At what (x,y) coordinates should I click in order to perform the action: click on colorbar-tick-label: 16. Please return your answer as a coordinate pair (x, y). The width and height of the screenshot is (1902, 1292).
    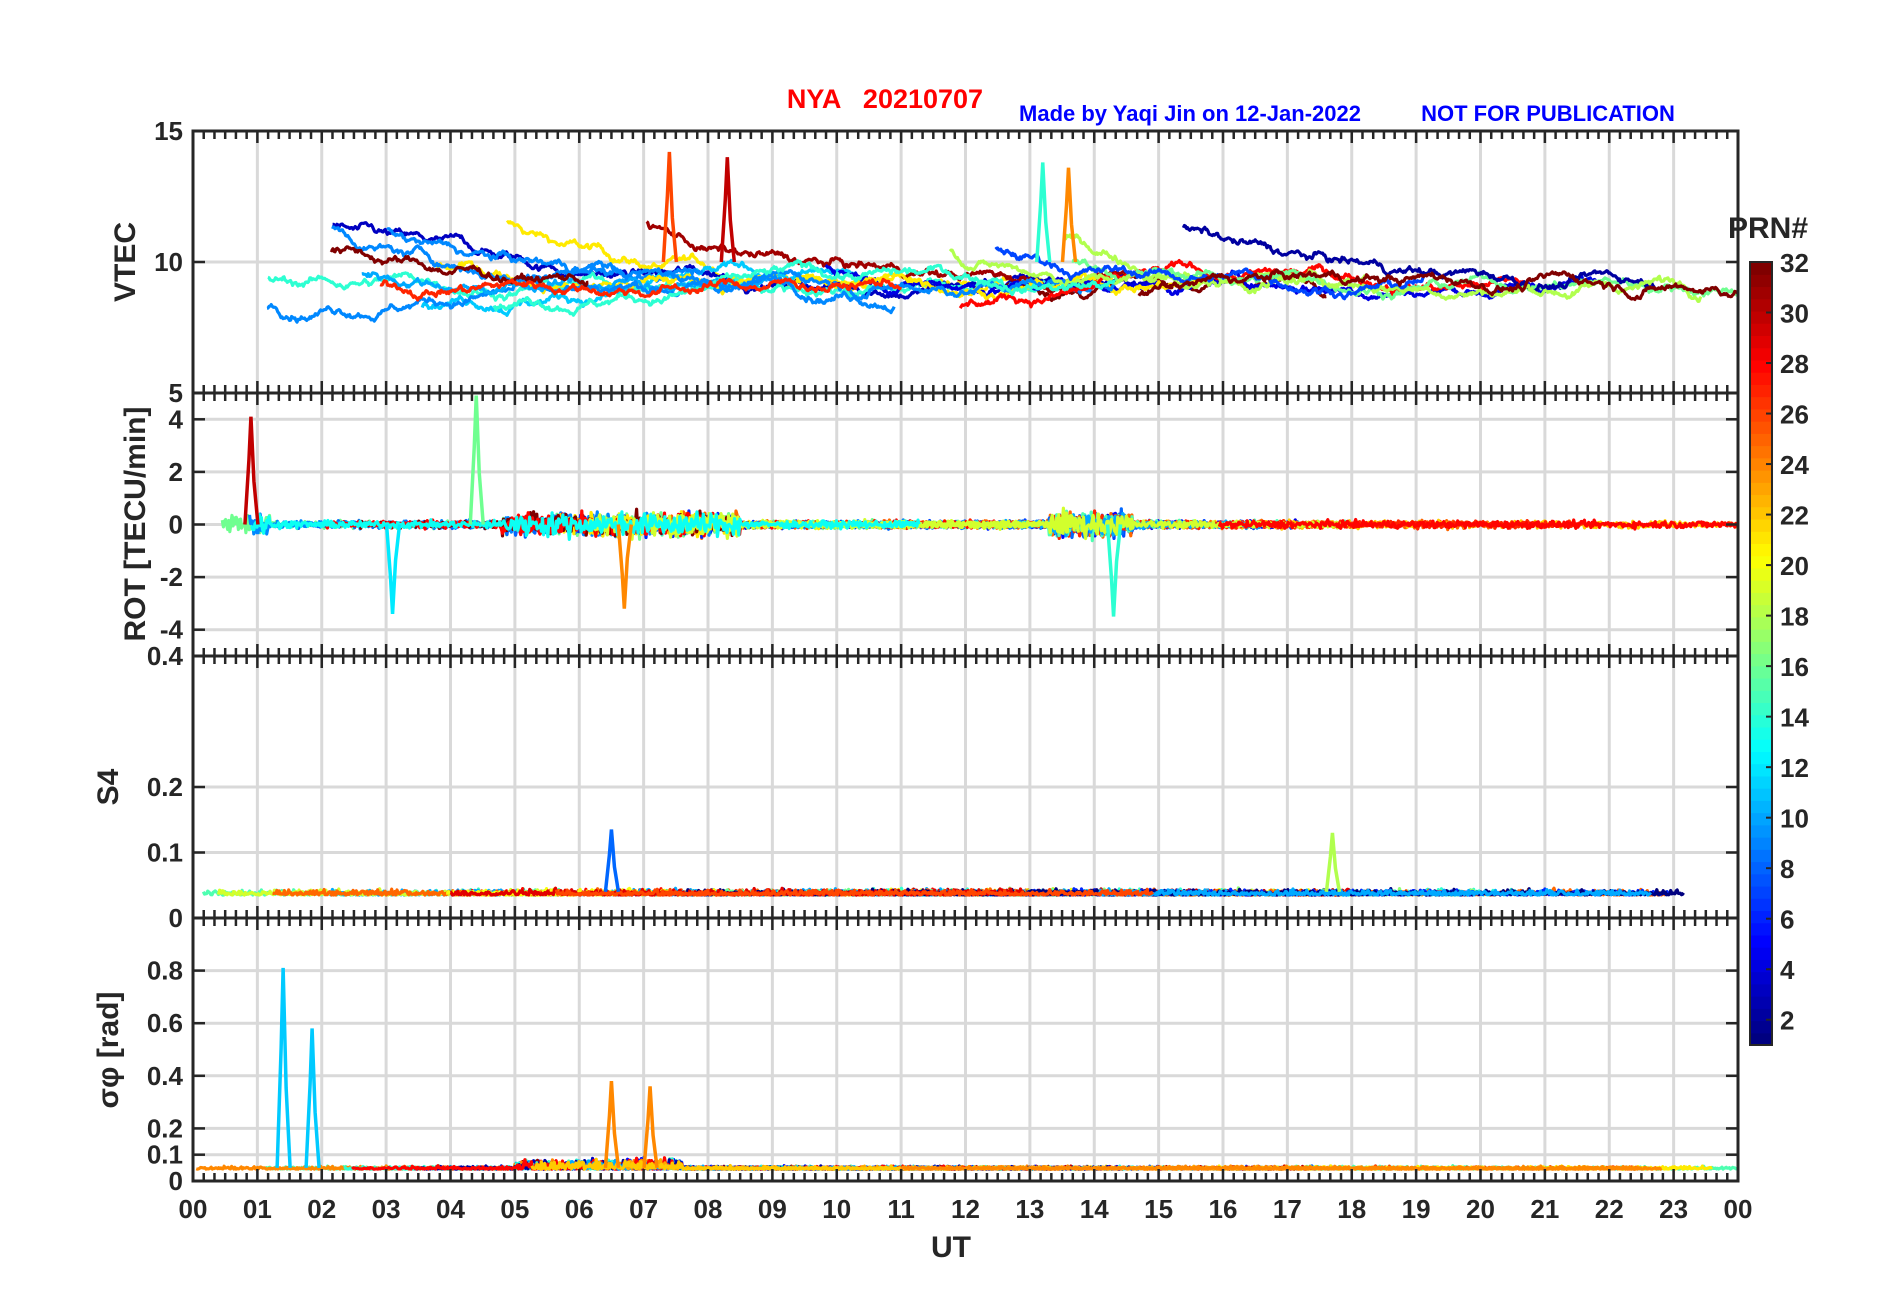
    Looking at the image, I should click on (1794, 667).